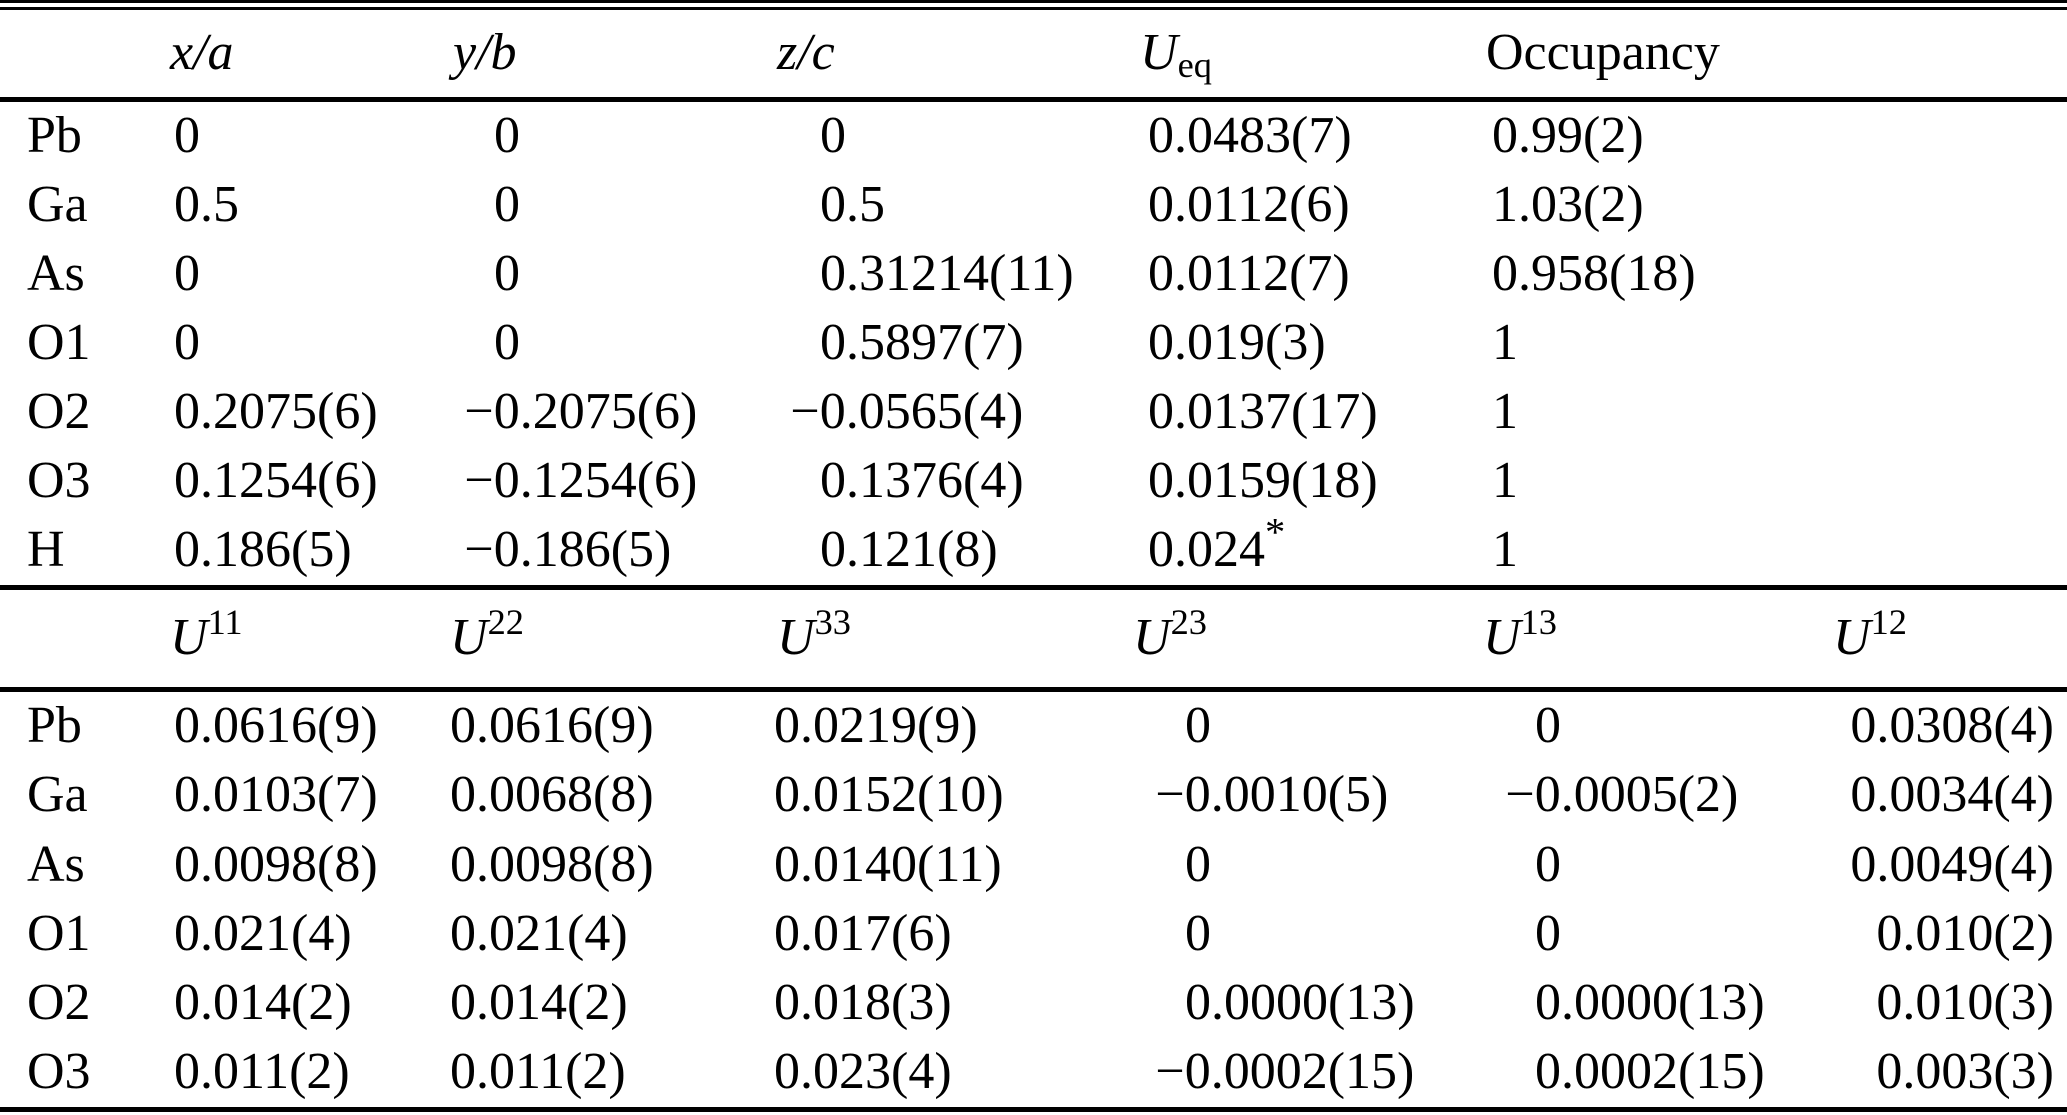 The height and width of the screenshot is (1115, 2067). I want to click on cell-u22: 0.0616(9), so click(552, 726).